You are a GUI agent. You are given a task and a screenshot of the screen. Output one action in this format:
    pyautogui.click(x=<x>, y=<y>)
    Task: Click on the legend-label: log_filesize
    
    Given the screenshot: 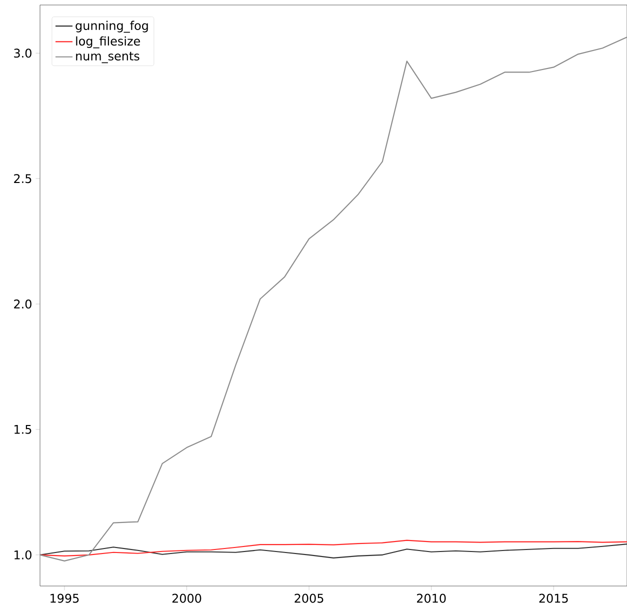 What is the action you would take?
    pyautogui.click(x=108, y=42)
    